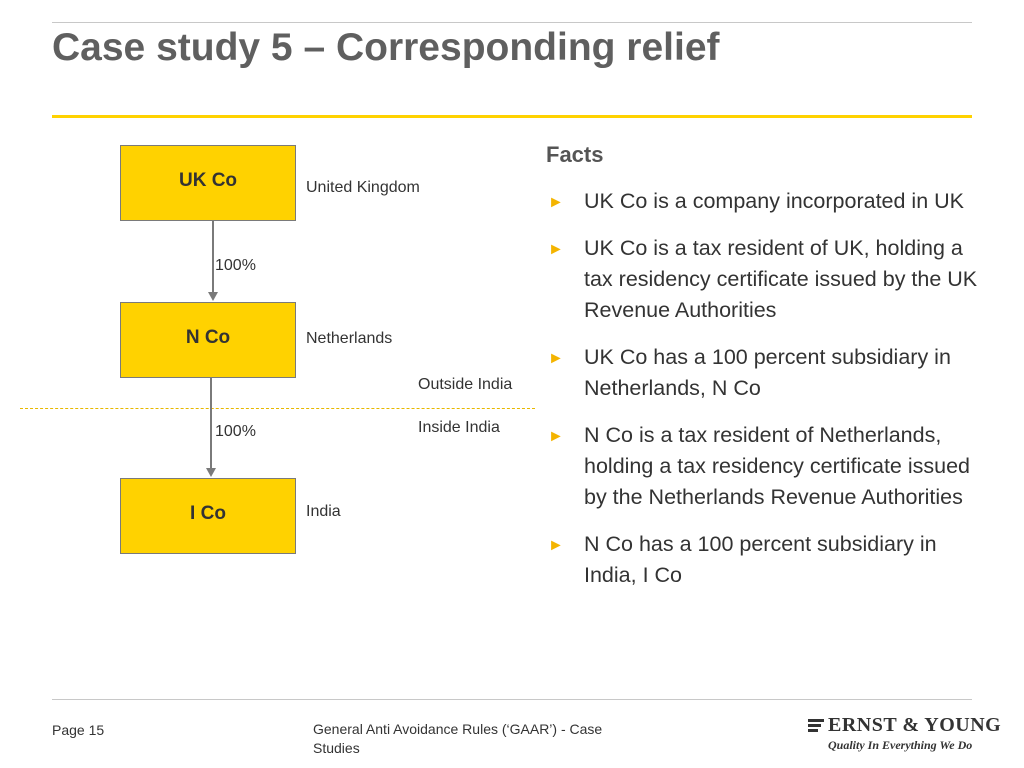 The height and width of the screenshot is (768, 1024). I want to click on inside-india-label: Inside India, so click(459, 427).